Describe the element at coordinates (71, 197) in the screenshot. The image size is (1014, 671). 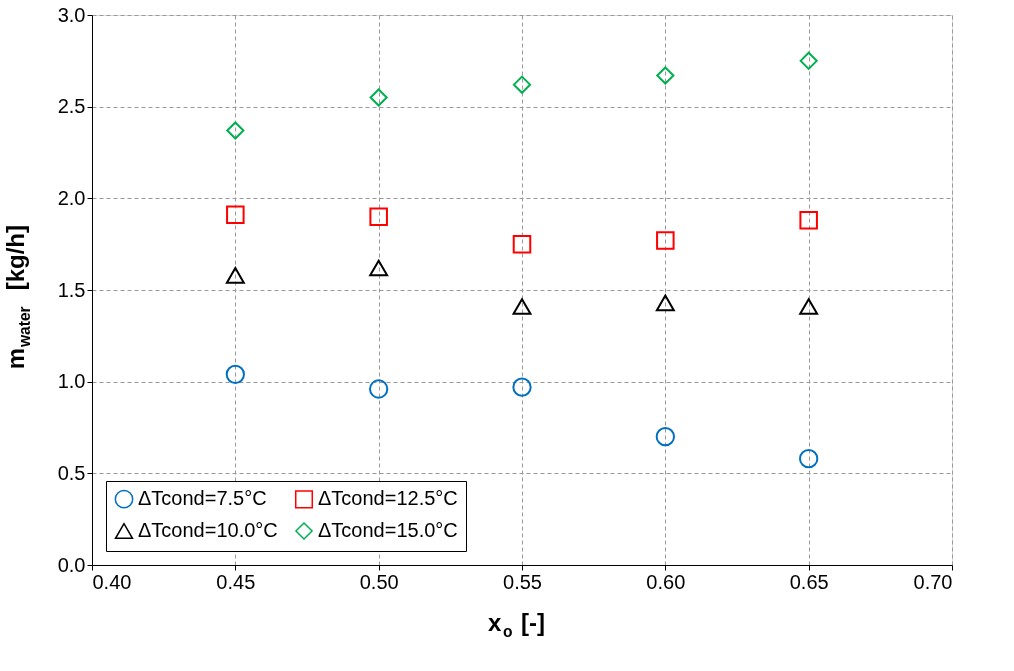
I see `y-tick-label: 2.0` at that location.